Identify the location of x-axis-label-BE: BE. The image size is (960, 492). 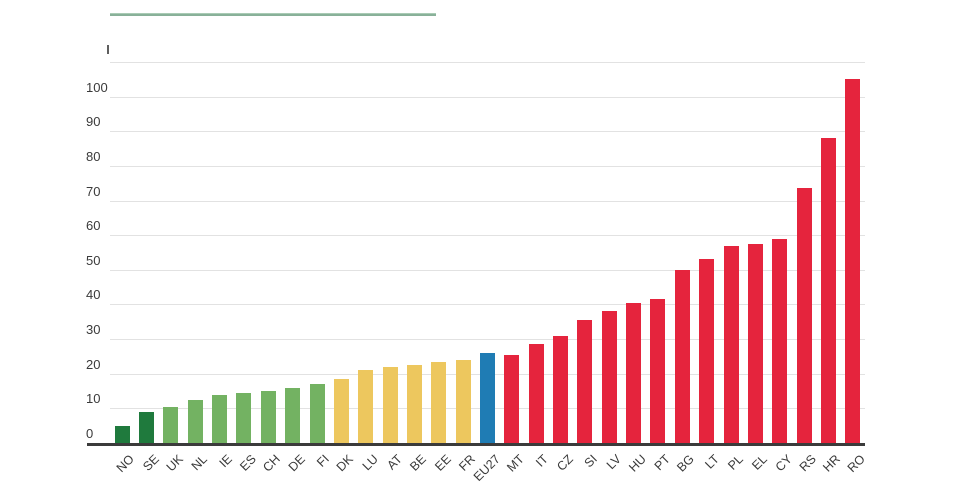
(418, 463).